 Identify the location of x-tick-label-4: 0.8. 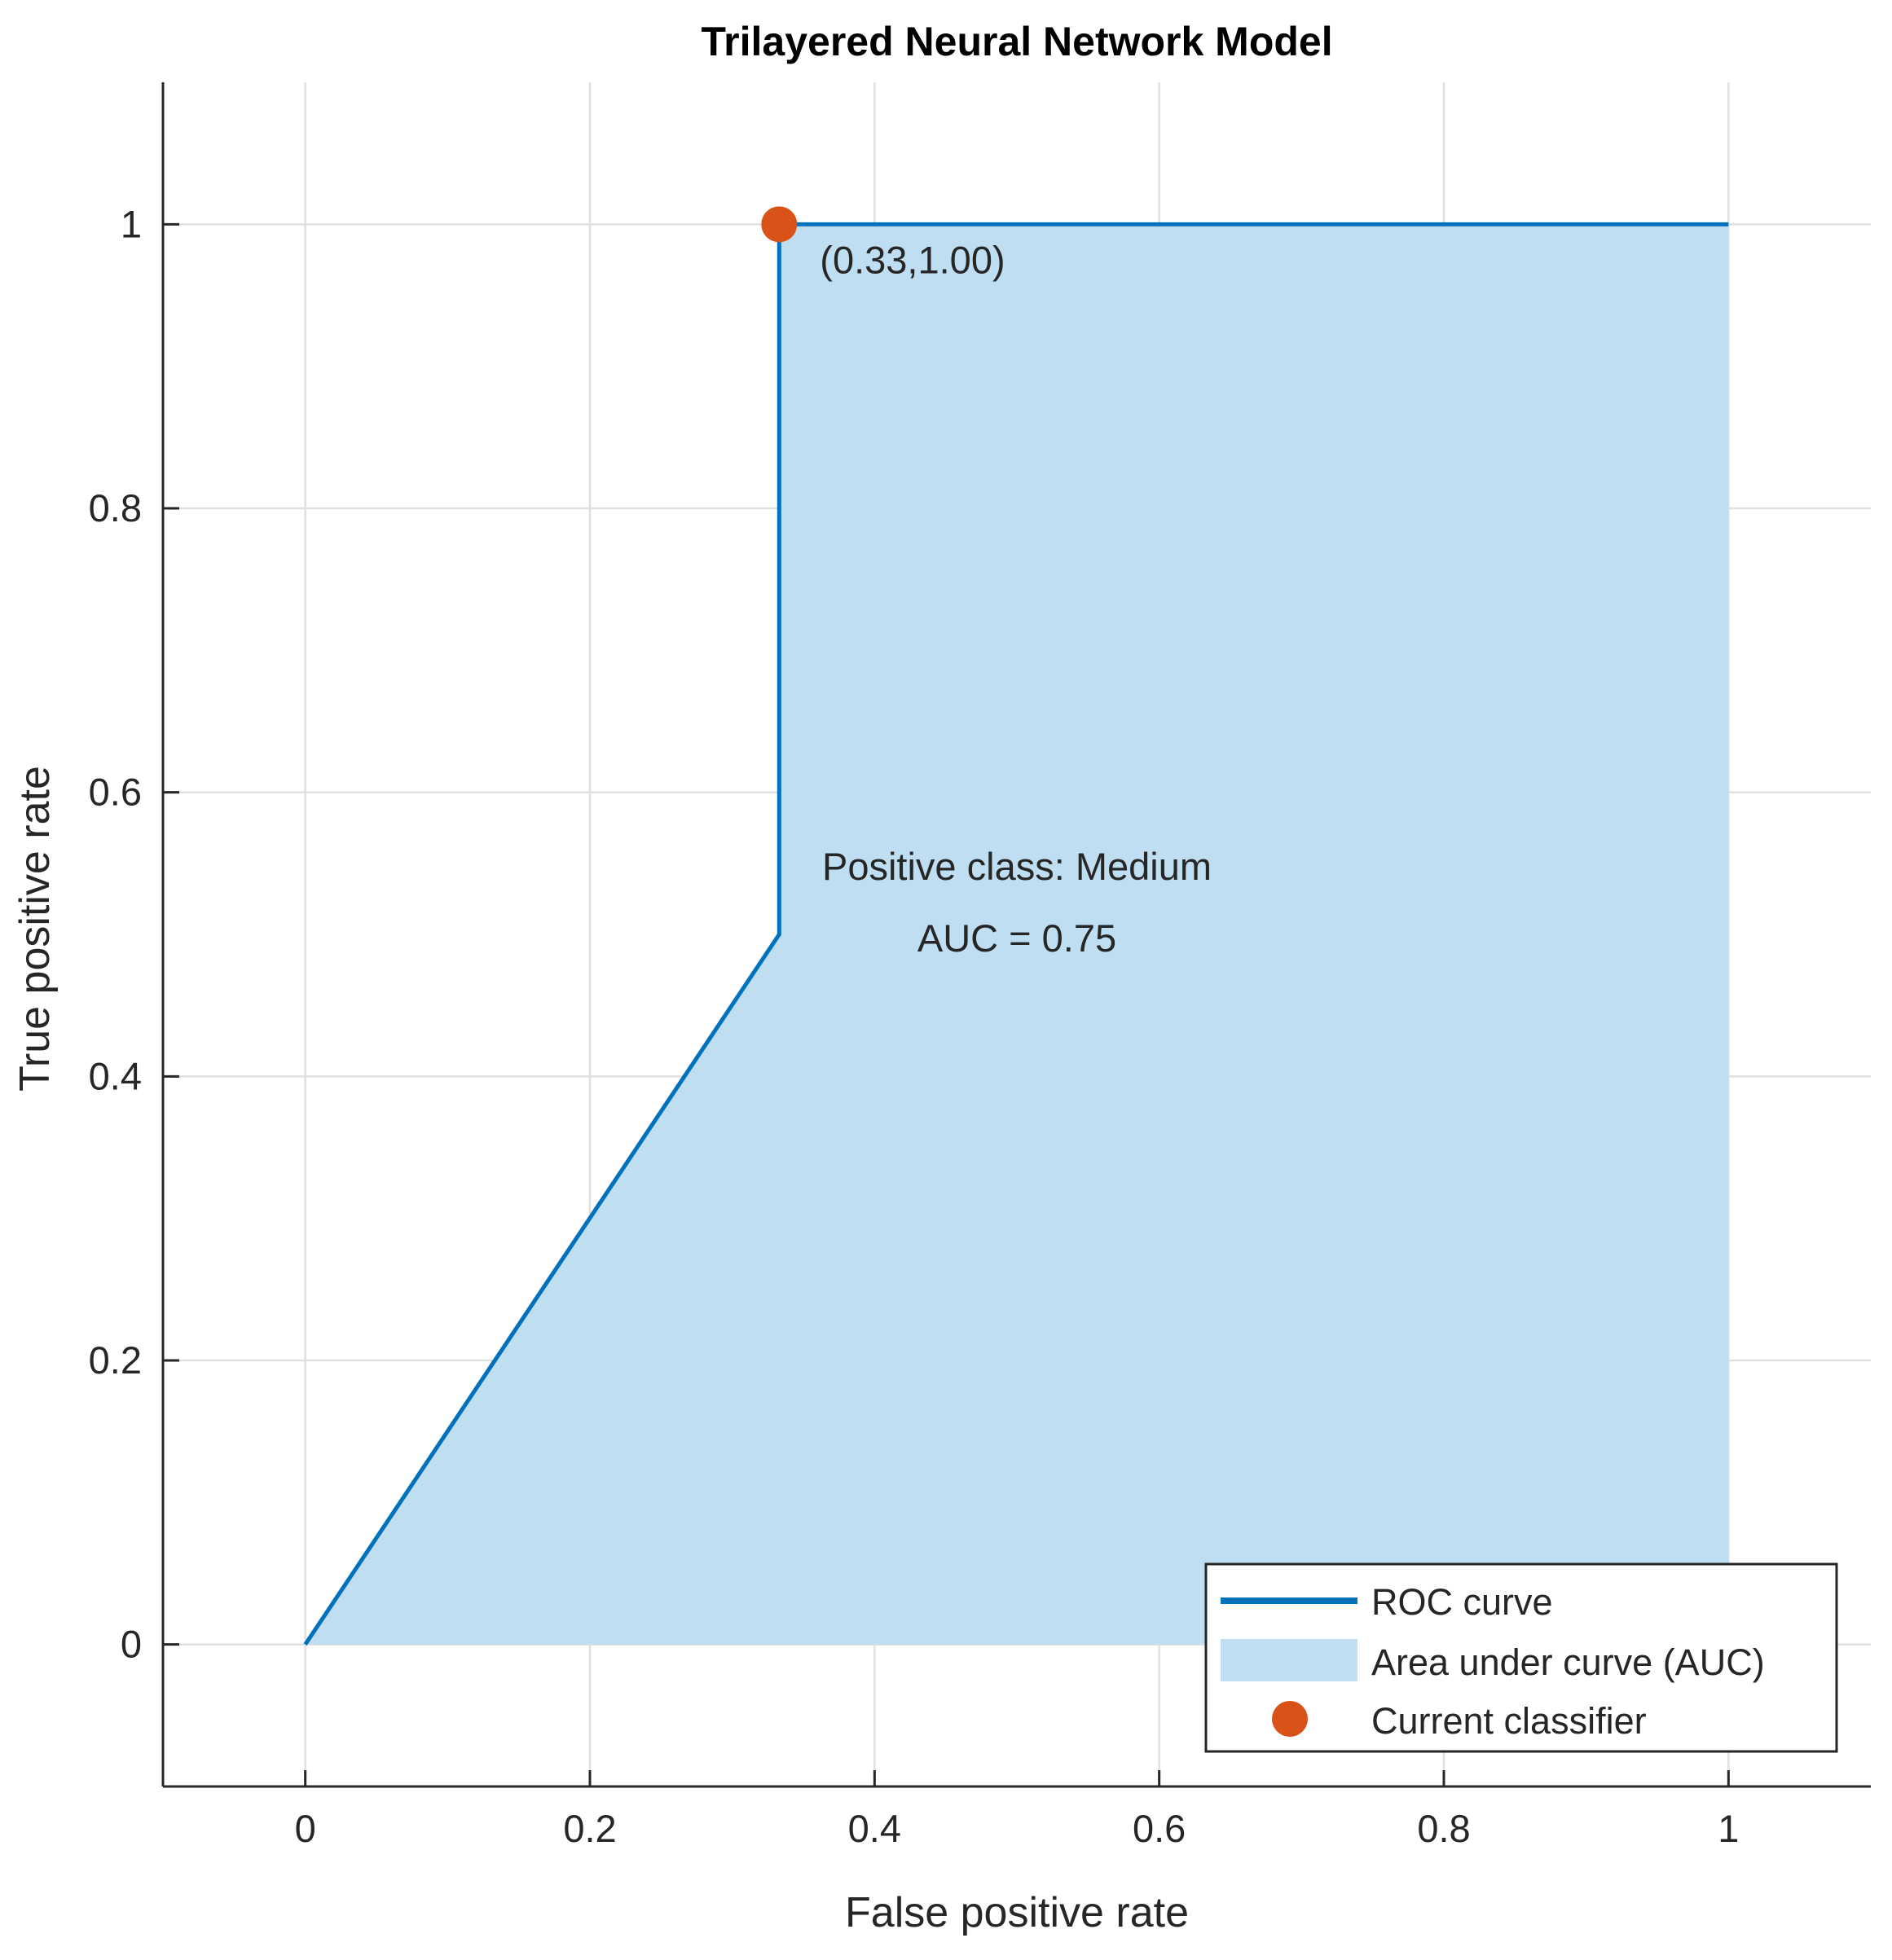
(1443, 1829).